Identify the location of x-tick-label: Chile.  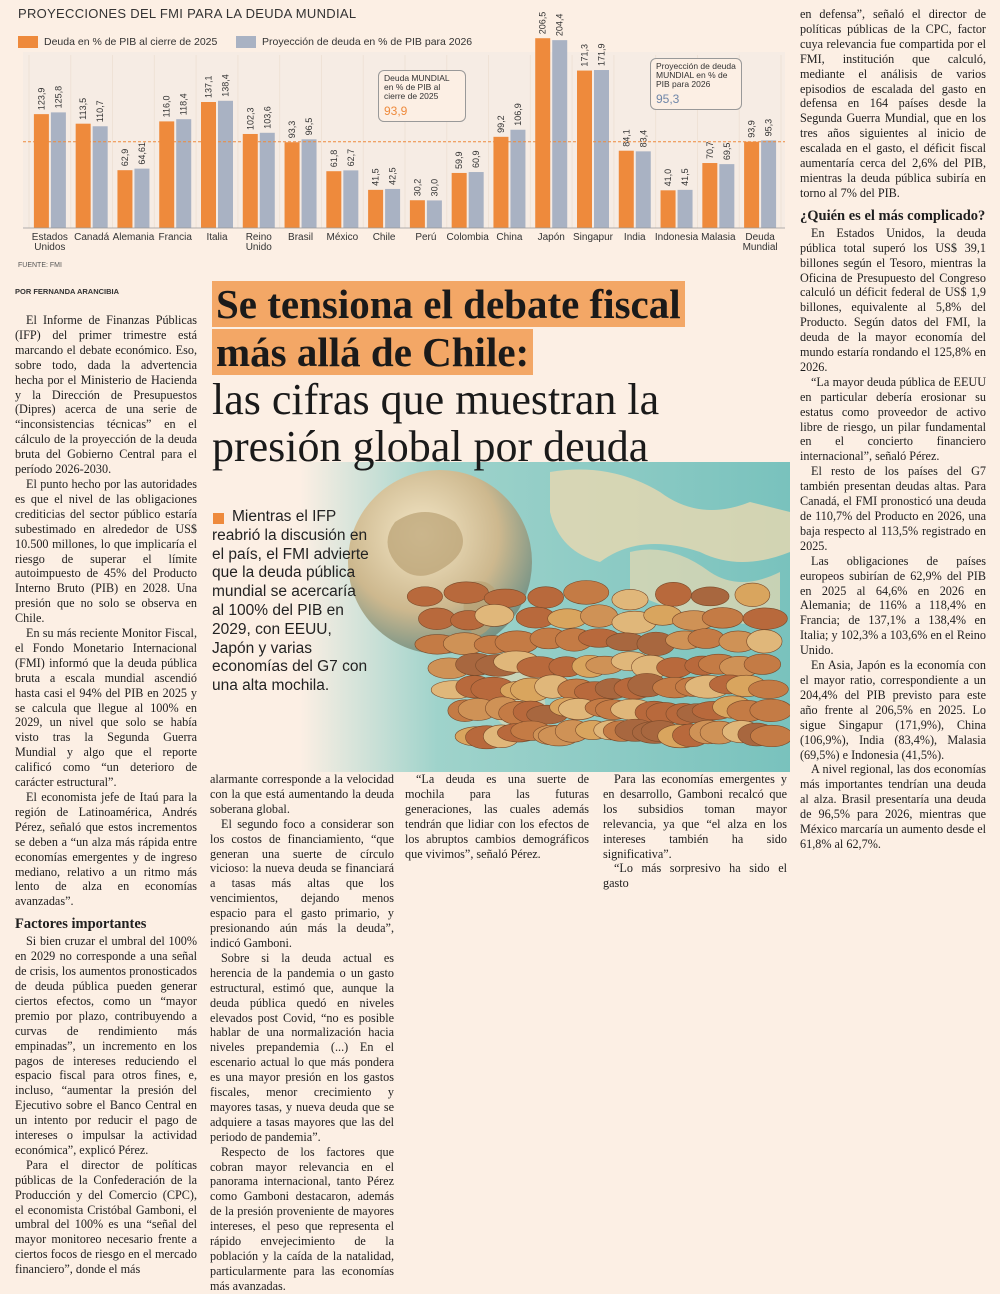
(384, 237).